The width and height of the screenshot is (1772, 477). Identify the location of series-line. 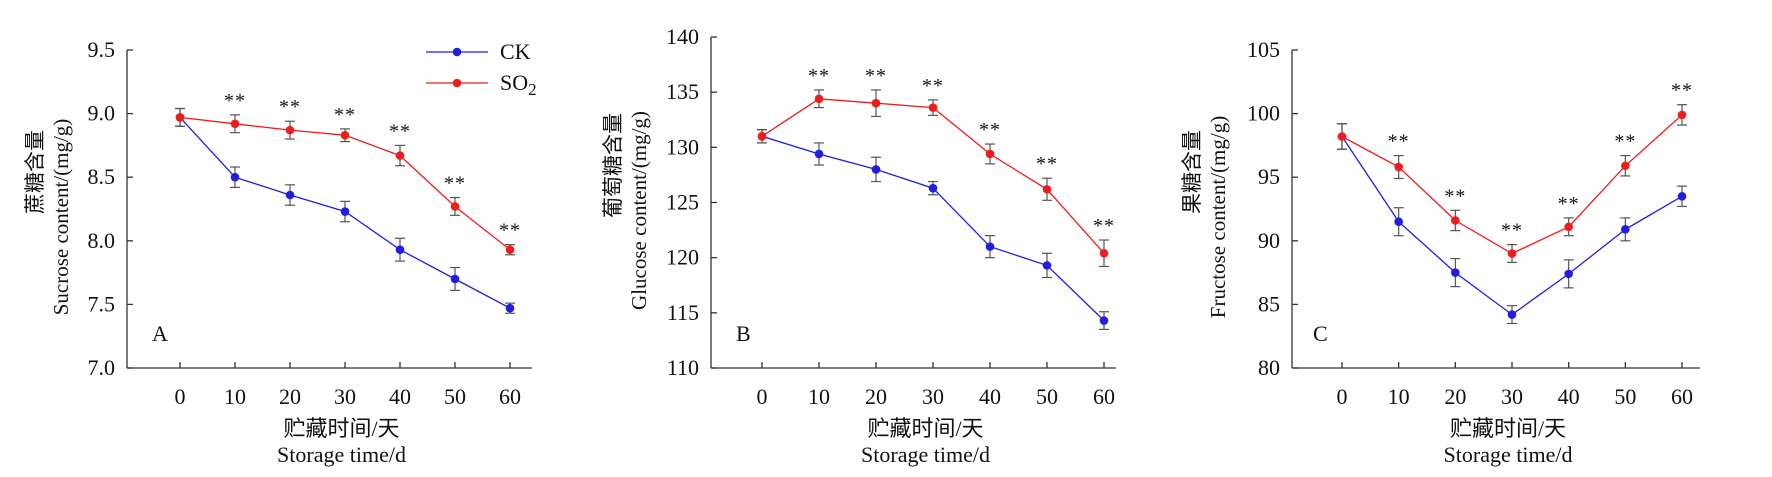
(933, 176).